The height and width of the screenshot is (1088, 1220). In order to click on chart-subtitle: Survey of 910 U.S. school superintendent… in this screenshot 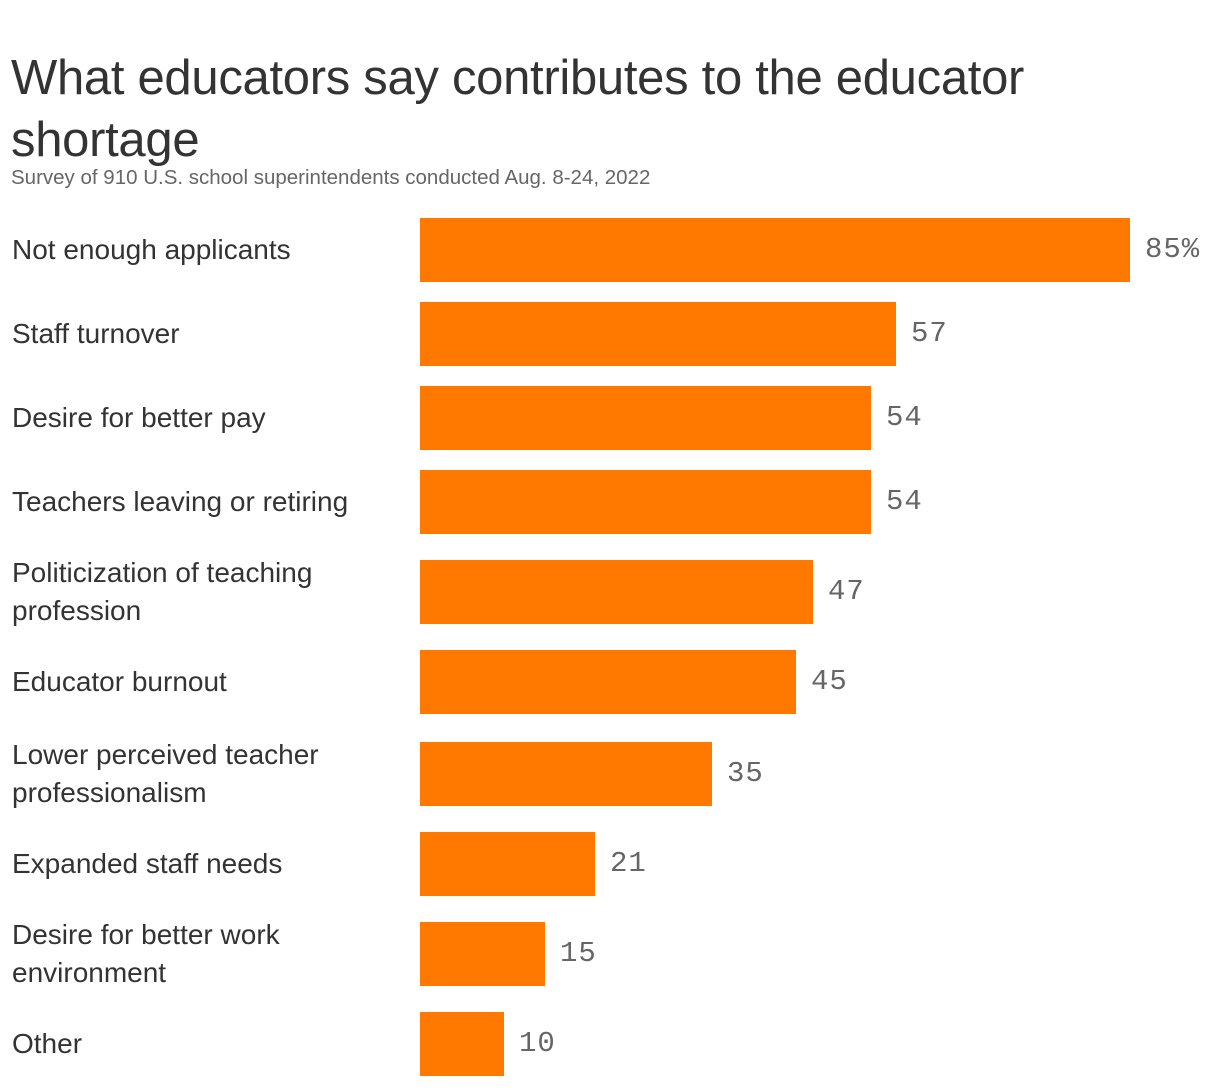, I will do `click(331, 177)`.